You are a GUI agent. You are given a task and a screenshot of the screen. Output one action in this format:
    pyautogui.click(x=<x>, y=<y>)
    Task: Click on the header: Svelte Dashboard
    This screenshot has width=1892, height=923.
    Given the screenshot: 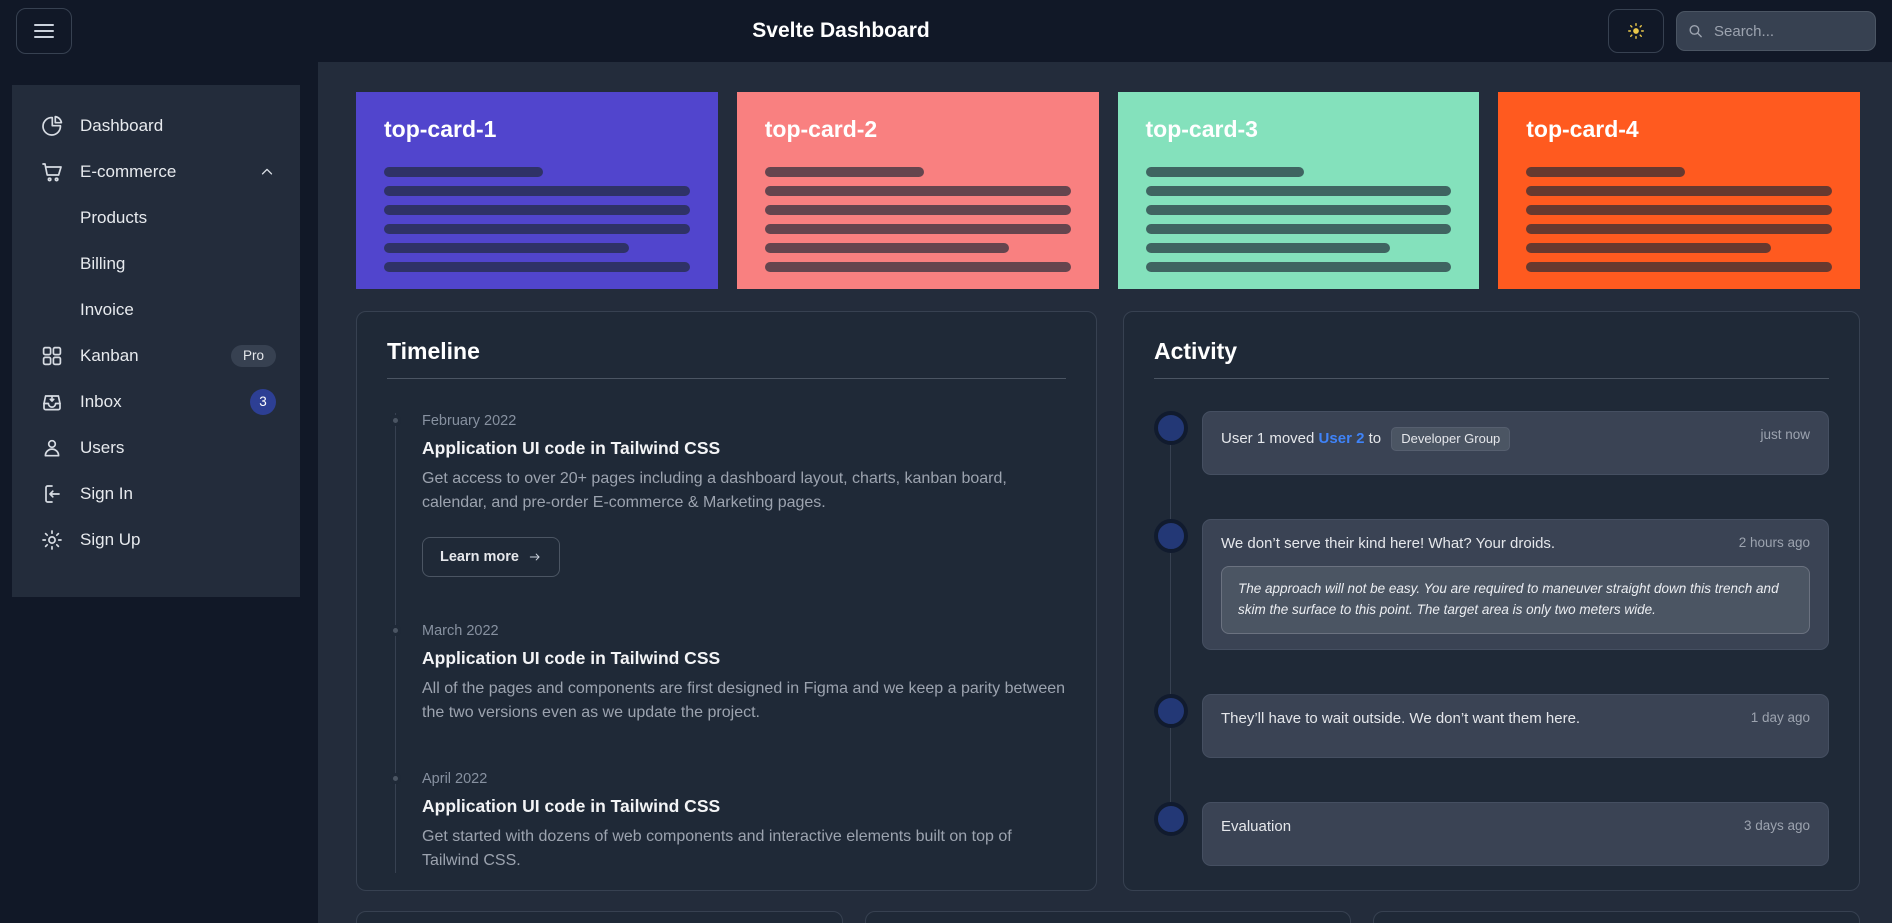 What is the action you would take?
    pyautogui.click(x=946, y=31)
    